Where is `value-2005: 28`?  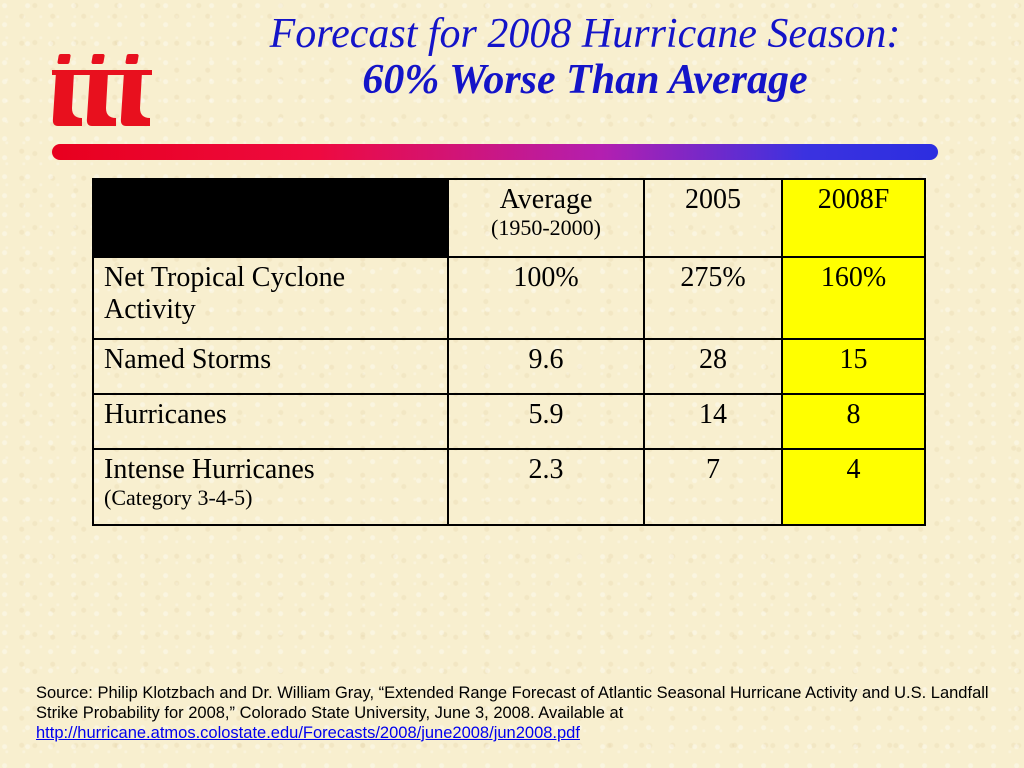 value-2005: 28 is located at coordinates (713, 366).